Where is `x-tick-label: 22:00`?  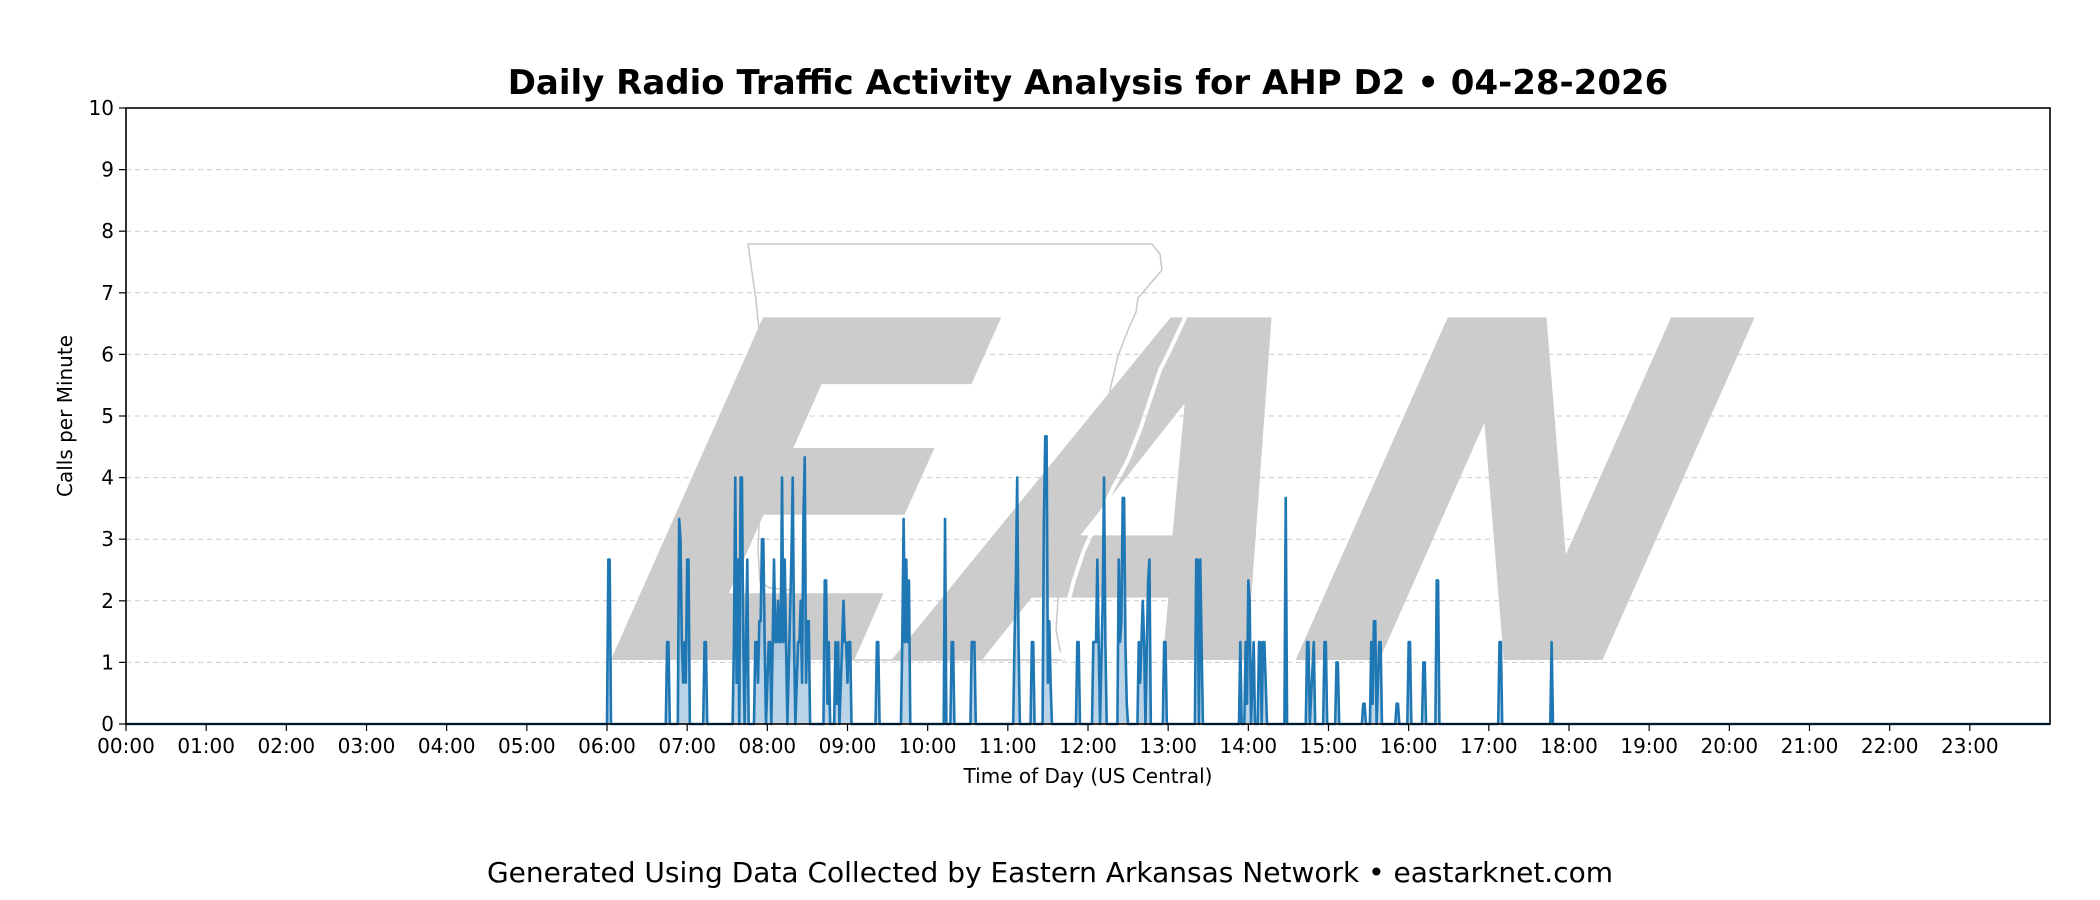
x-tick-label: 22:00 is located at coordinates (1890, 746).